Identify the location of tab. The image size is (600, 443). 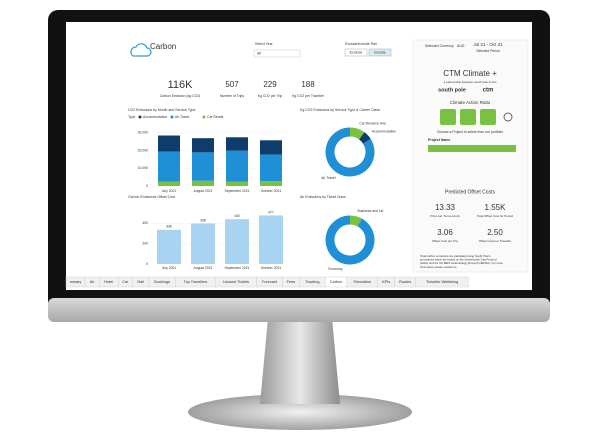
(442, 282).